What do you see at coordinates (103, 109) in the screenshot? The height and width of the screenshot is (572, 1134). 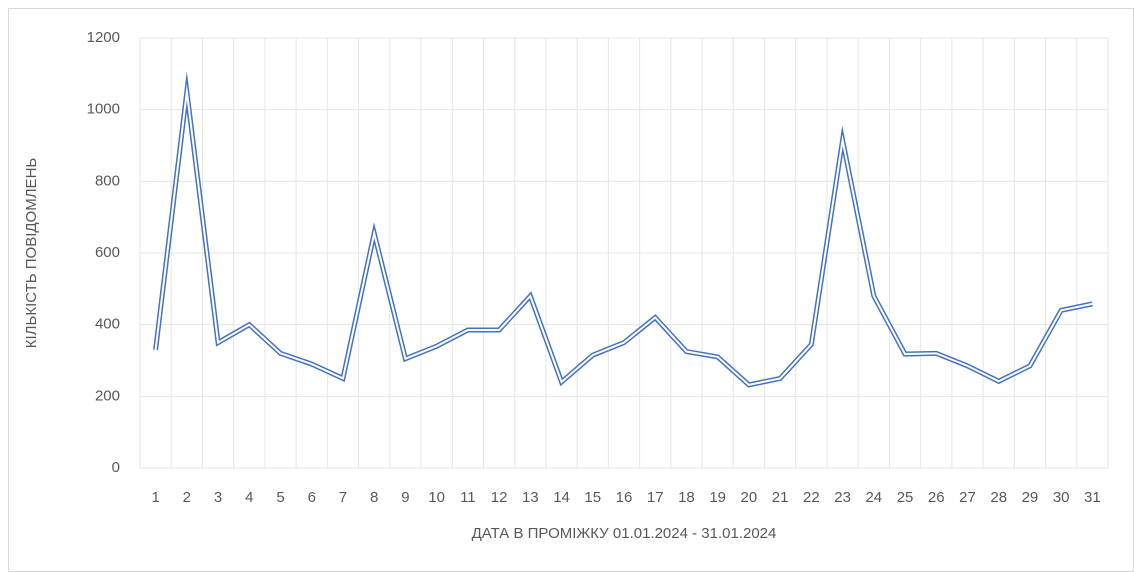 I see `y-tick-label: 1000` at bounding box center [103, 109].